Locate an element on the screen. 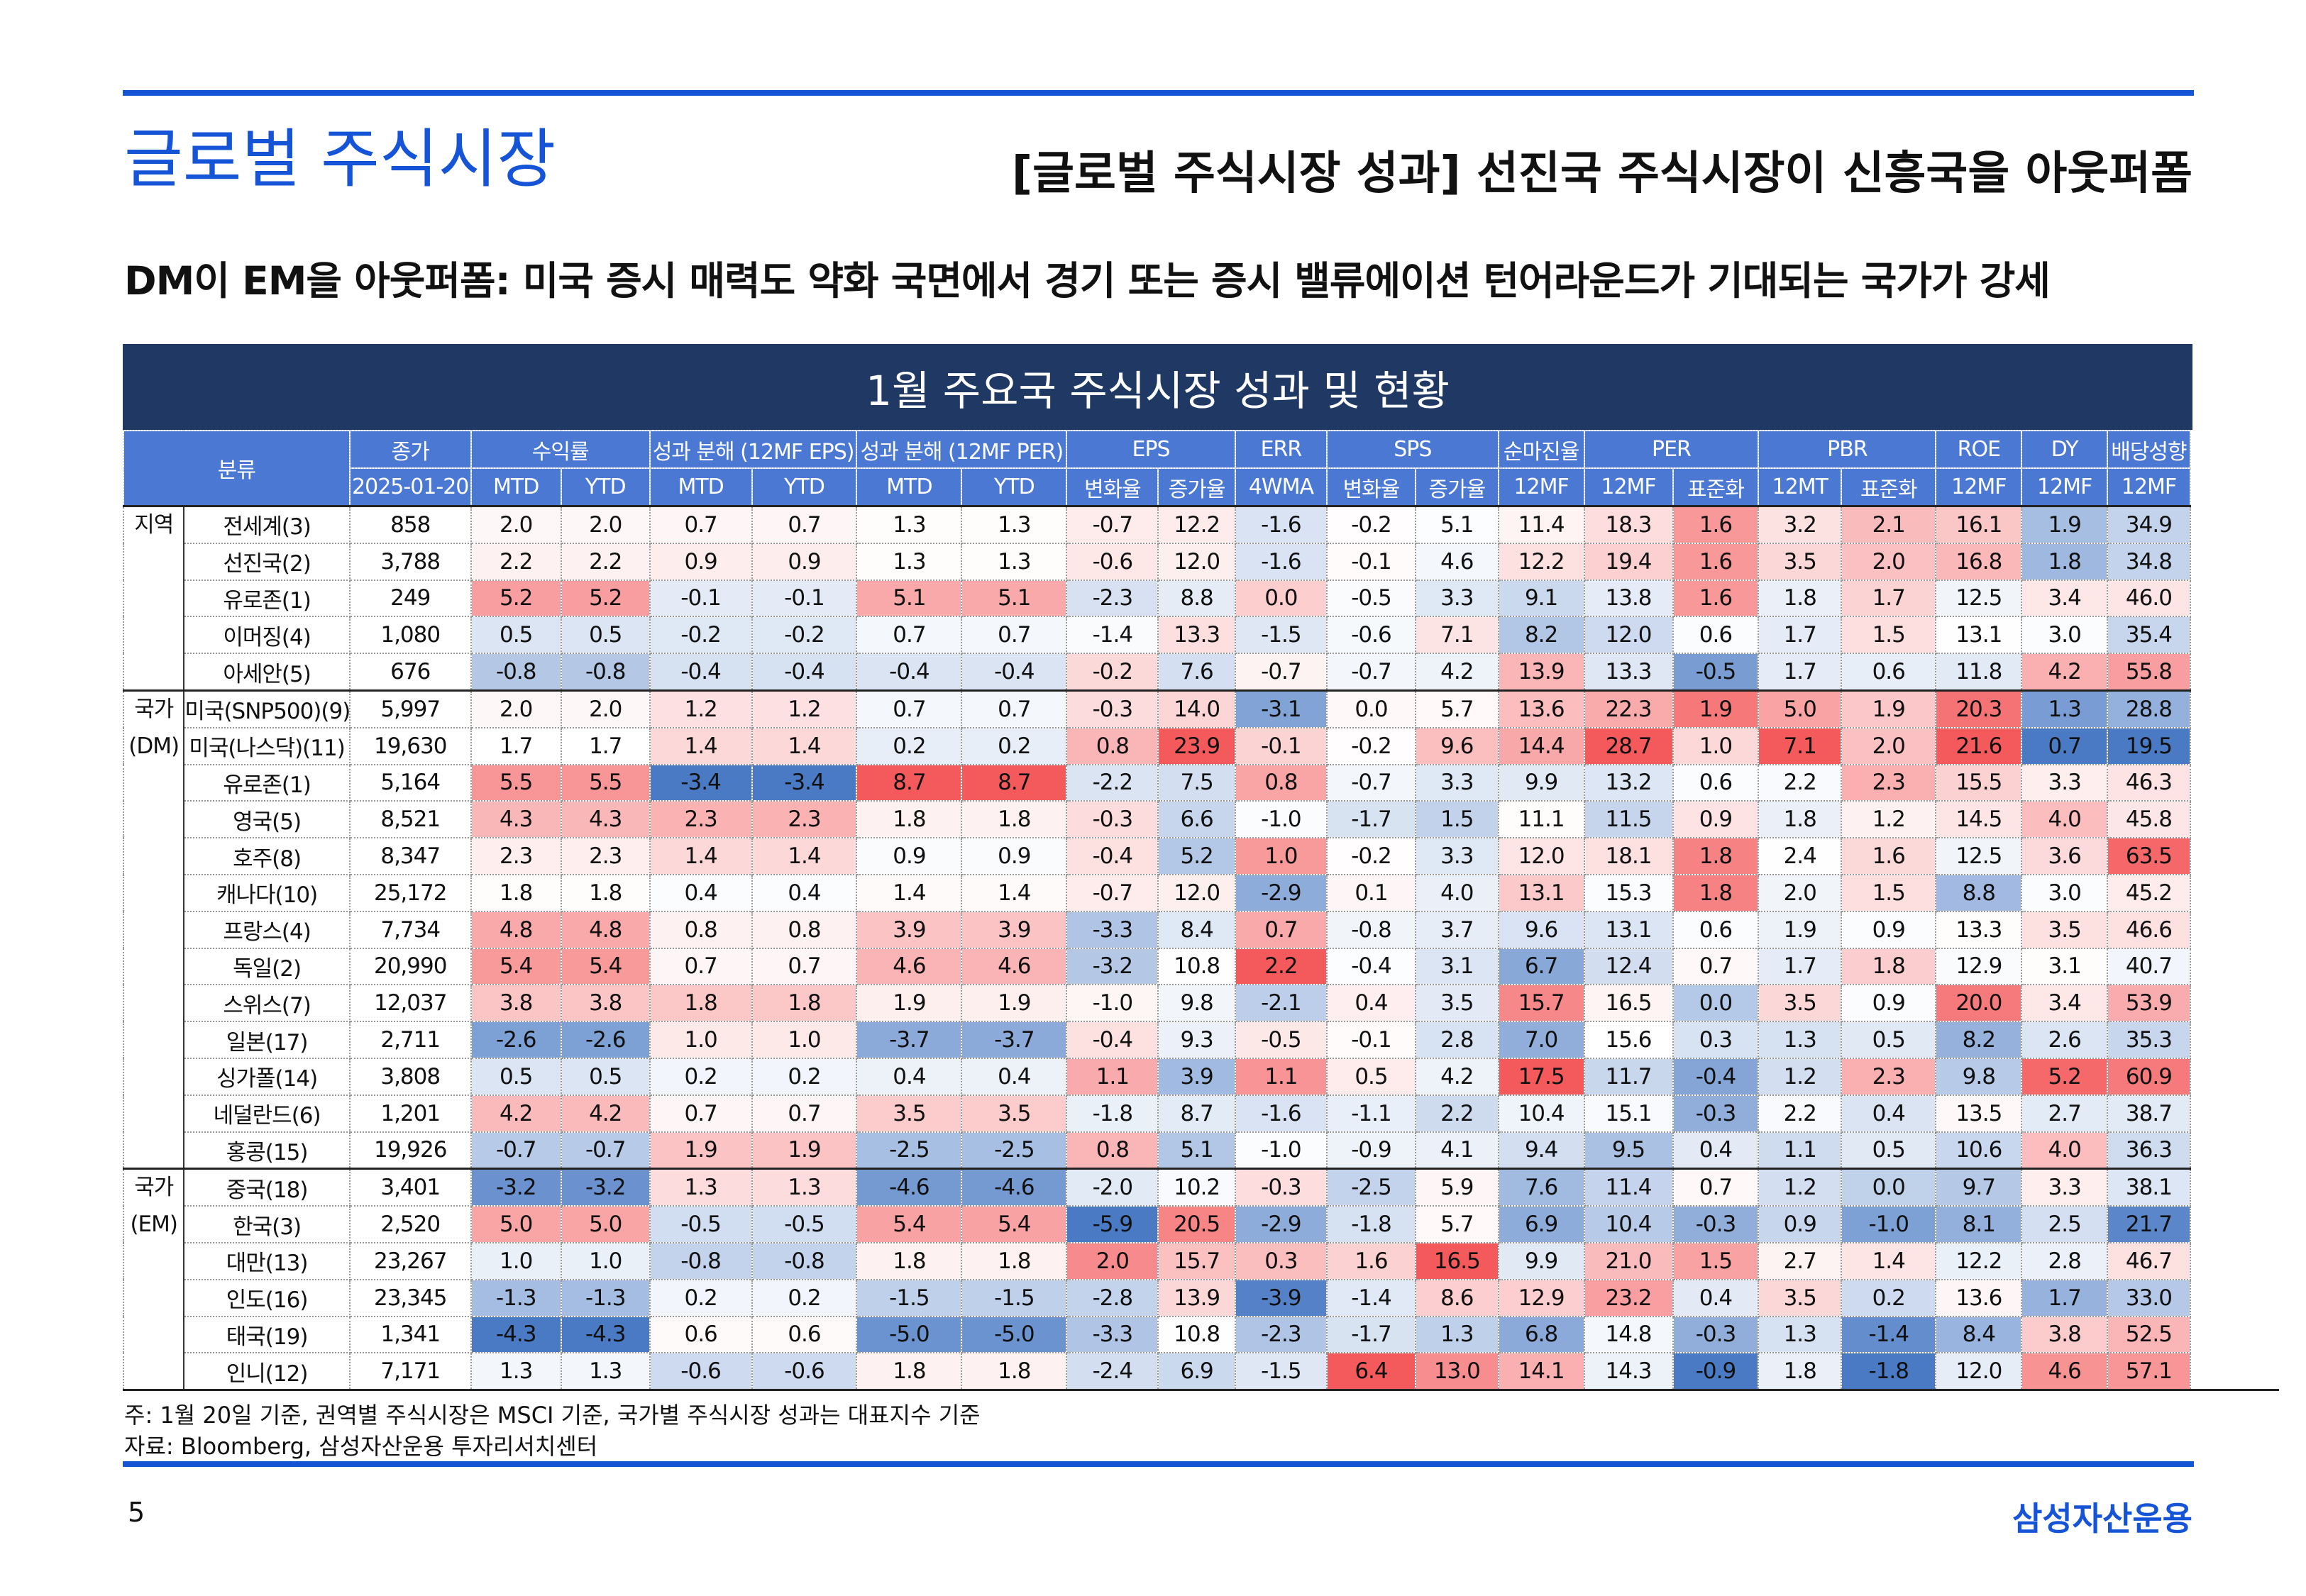 This screenshot has height=1596, width=2306. value-cell: 3.5 is located at coordinates (1014, 1113).